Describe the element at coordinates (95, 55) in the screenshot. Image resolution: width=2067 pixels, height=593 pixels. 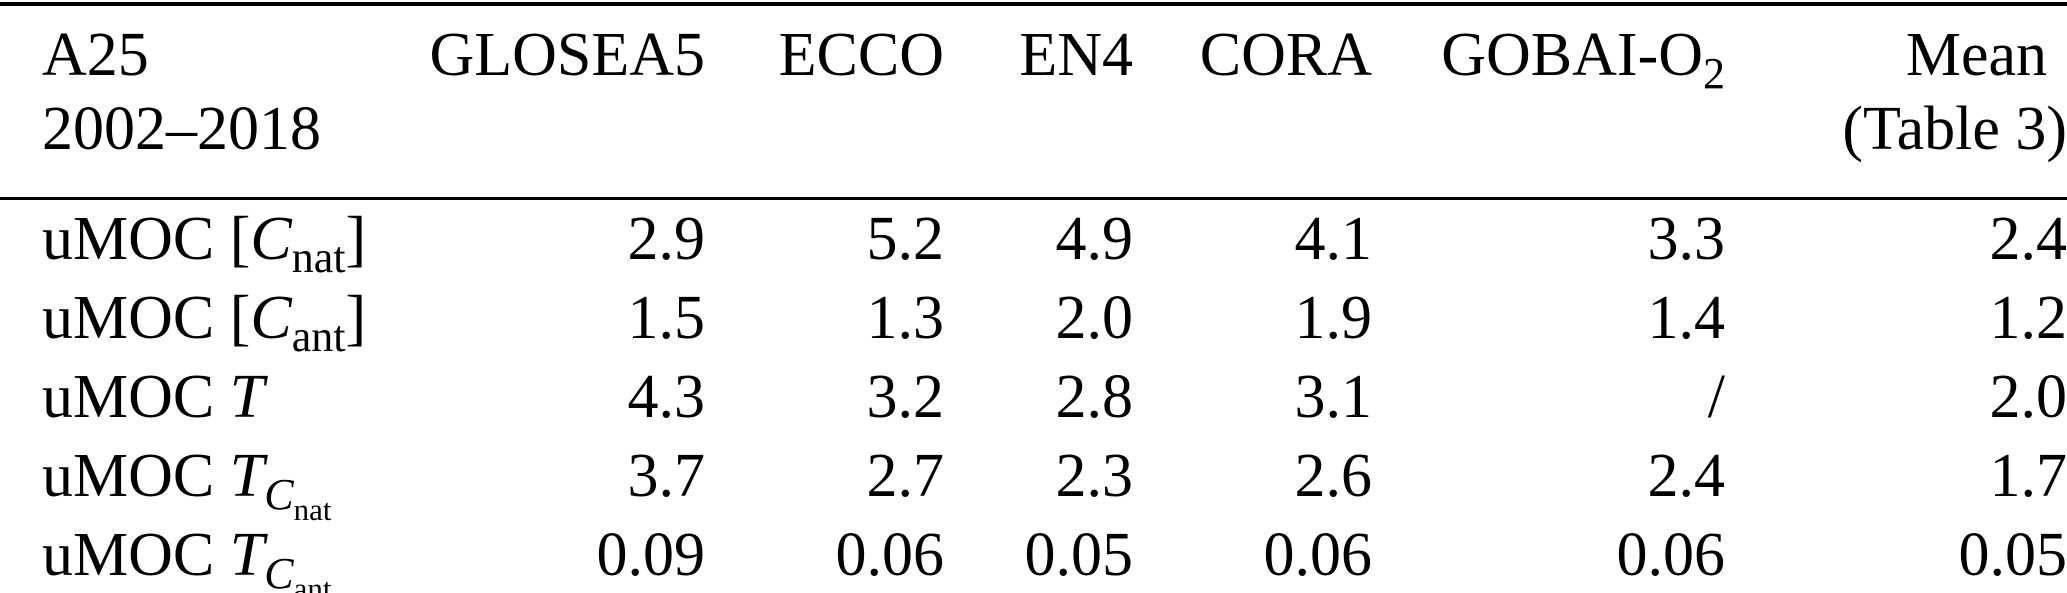
I see `section-label: A25` at that location.